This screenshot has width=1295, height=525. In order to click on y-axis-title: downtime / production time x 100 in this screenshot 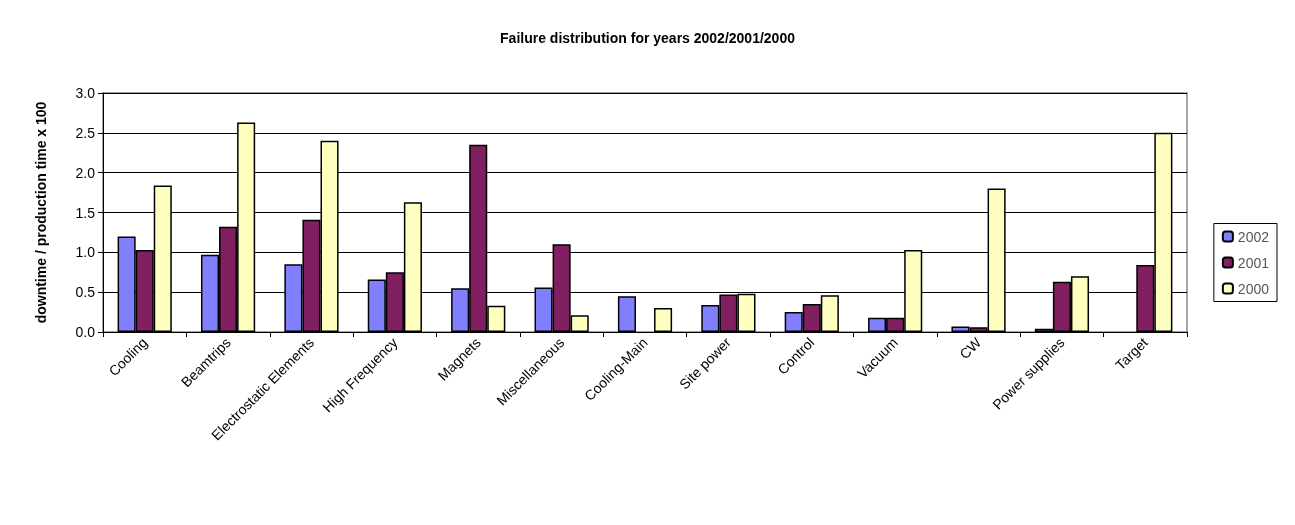, I will do `click(41, 212)`.